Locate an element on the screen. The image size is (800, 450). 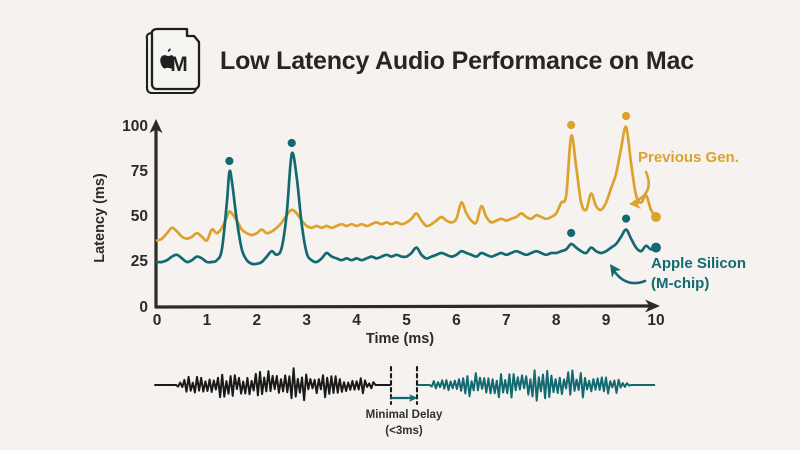
x-tick-10: 10 is located at coordinates (655, 320).